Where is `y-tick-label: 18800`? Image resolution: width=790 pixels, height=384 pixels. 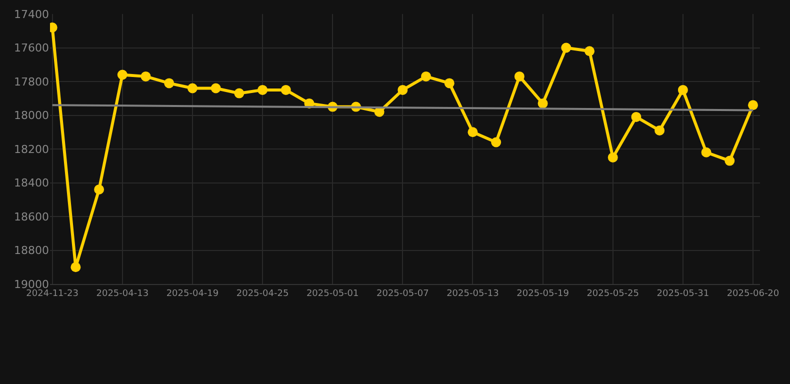
y-tick-label: 18800 is located at coordinates (31, 251).